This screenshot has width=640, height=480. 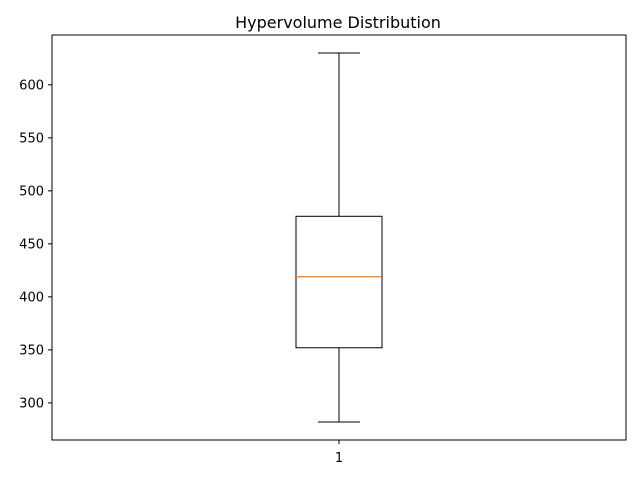 I want to click on y-tick-label: 300, so click(x=31, y=403).